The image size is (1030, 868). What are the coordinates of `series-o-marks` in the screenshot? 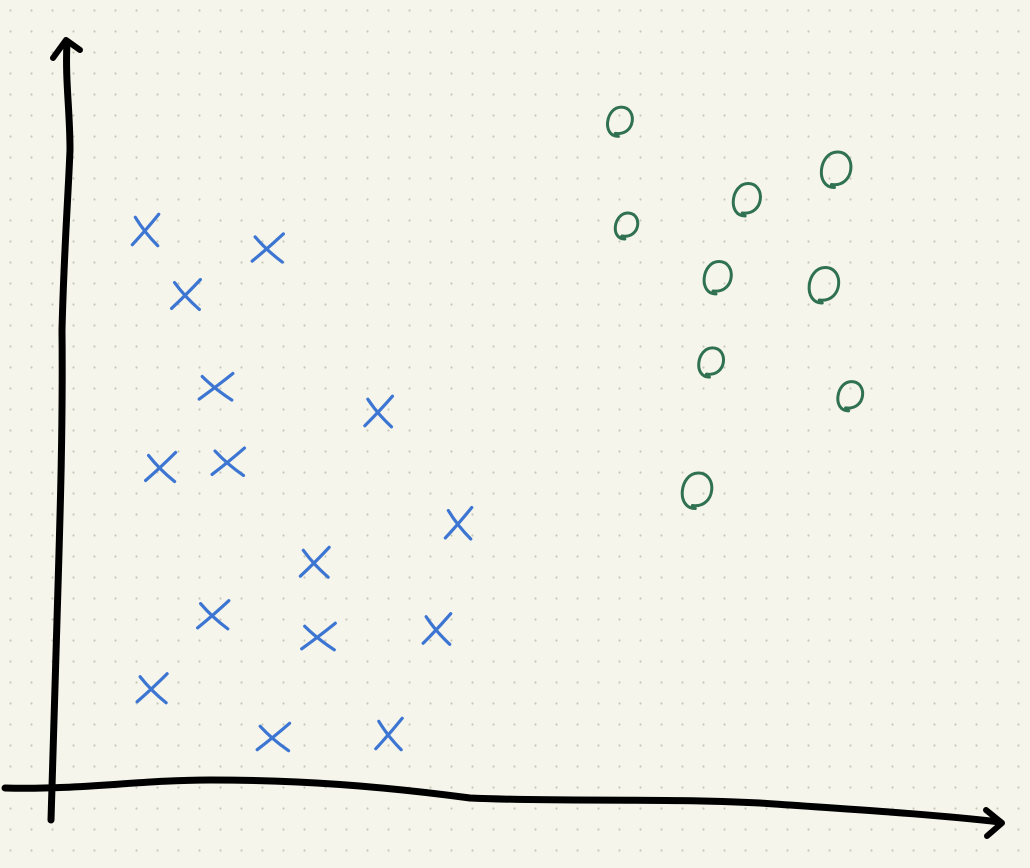 It's located at (735, 308).